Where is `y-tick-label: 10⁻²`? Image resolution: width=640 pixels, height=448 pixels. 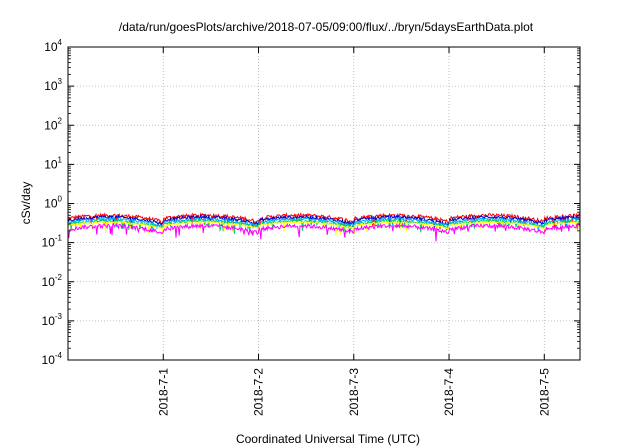
y-tick-label: 10⁻² is located at coordinates (52, 281).